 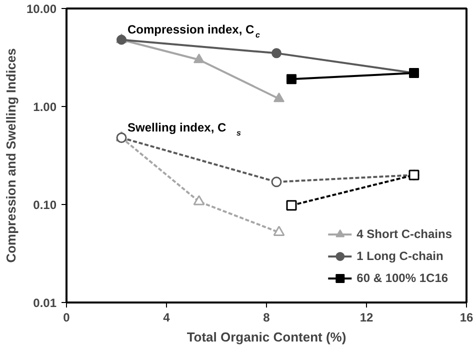 I want to click on x-tick-label: 4, so click(x=166, y=317).